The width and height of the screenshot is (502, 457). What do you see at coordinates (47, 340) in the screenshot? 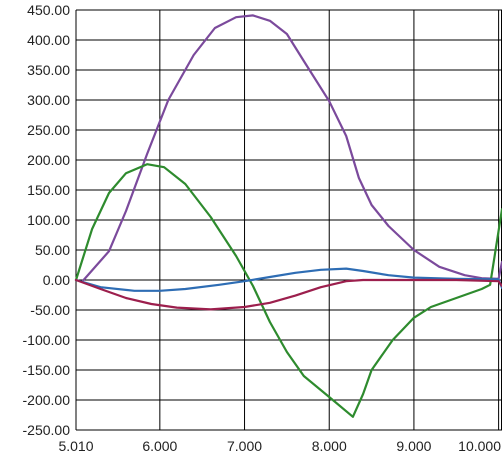
I see `y-tick-label-11: -100.00` at bounding box center [47, 340].